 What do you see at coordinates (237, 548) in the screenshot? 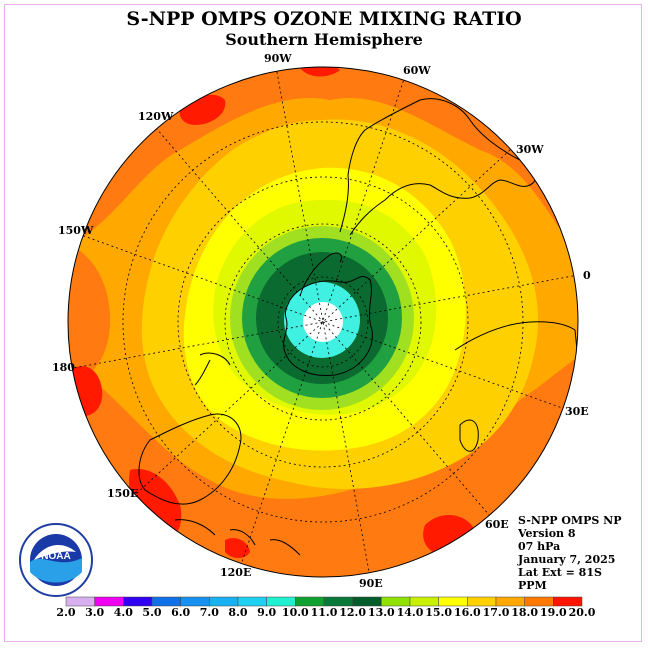
I see `hotspot-south` at bounding box center [237, 548].